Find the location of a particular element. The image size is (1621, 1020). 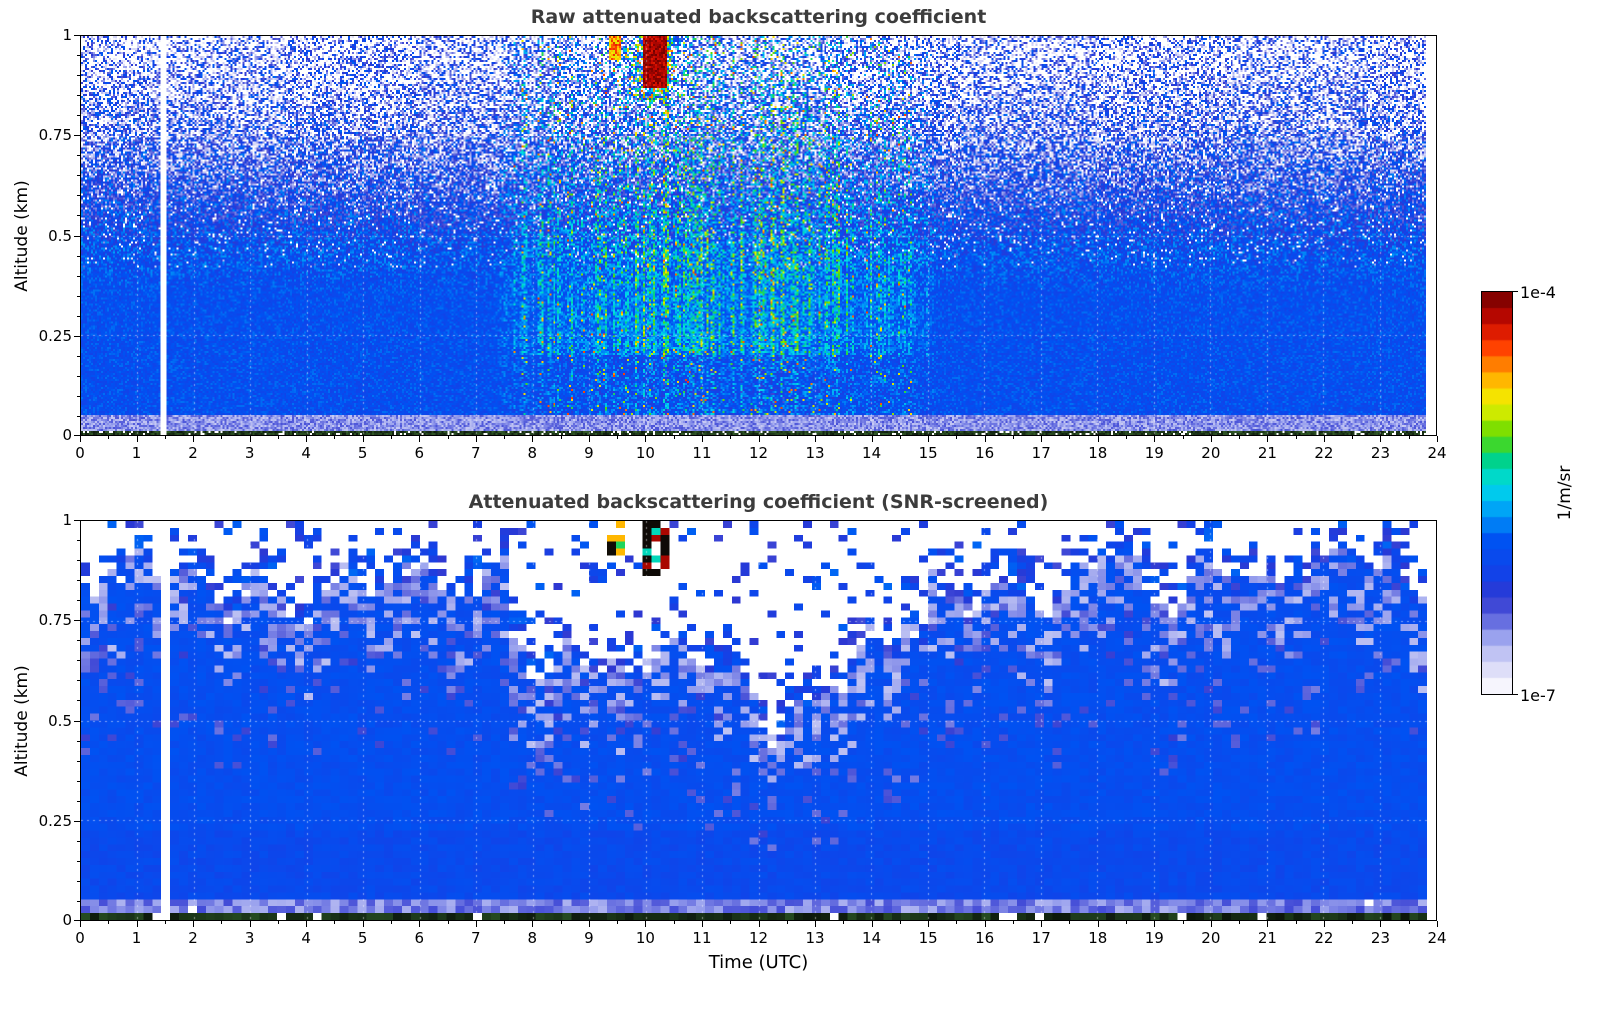

x-tick-label: 3 is located at coordinates (249, 938).